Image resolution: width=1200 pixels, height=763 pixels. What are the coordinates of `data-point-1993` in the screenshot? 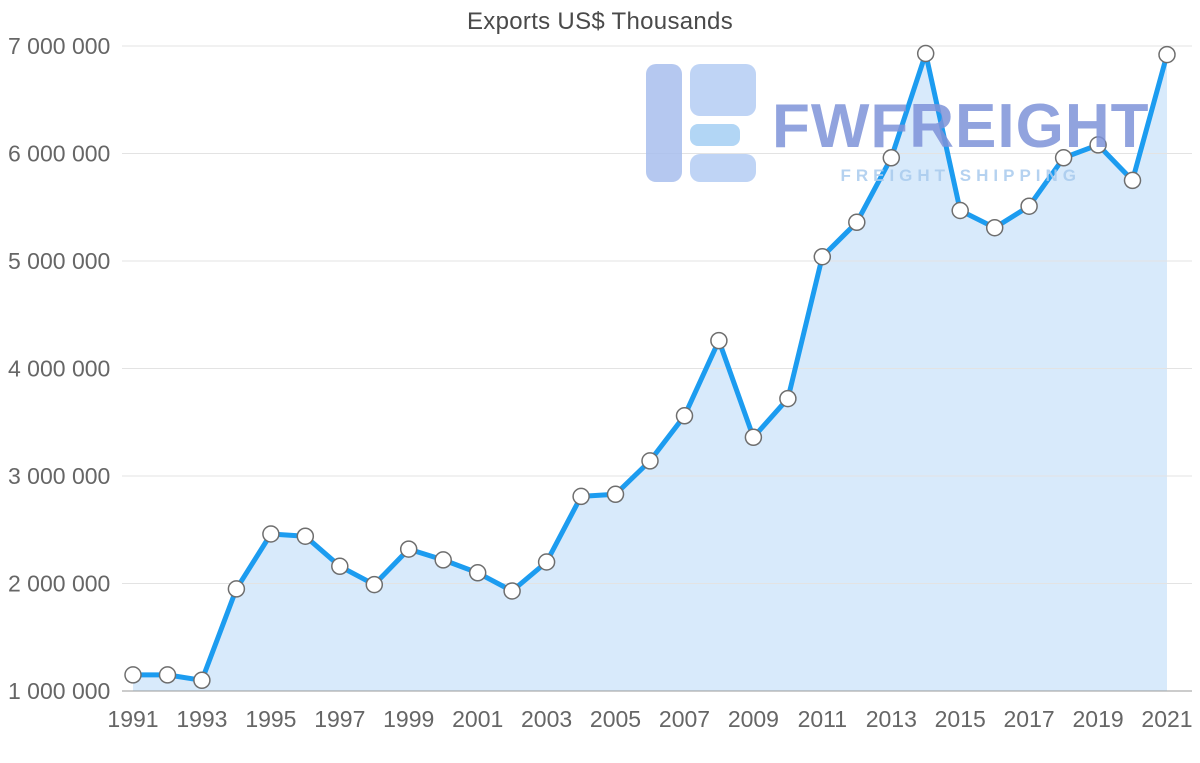 It's located at (202, 680).